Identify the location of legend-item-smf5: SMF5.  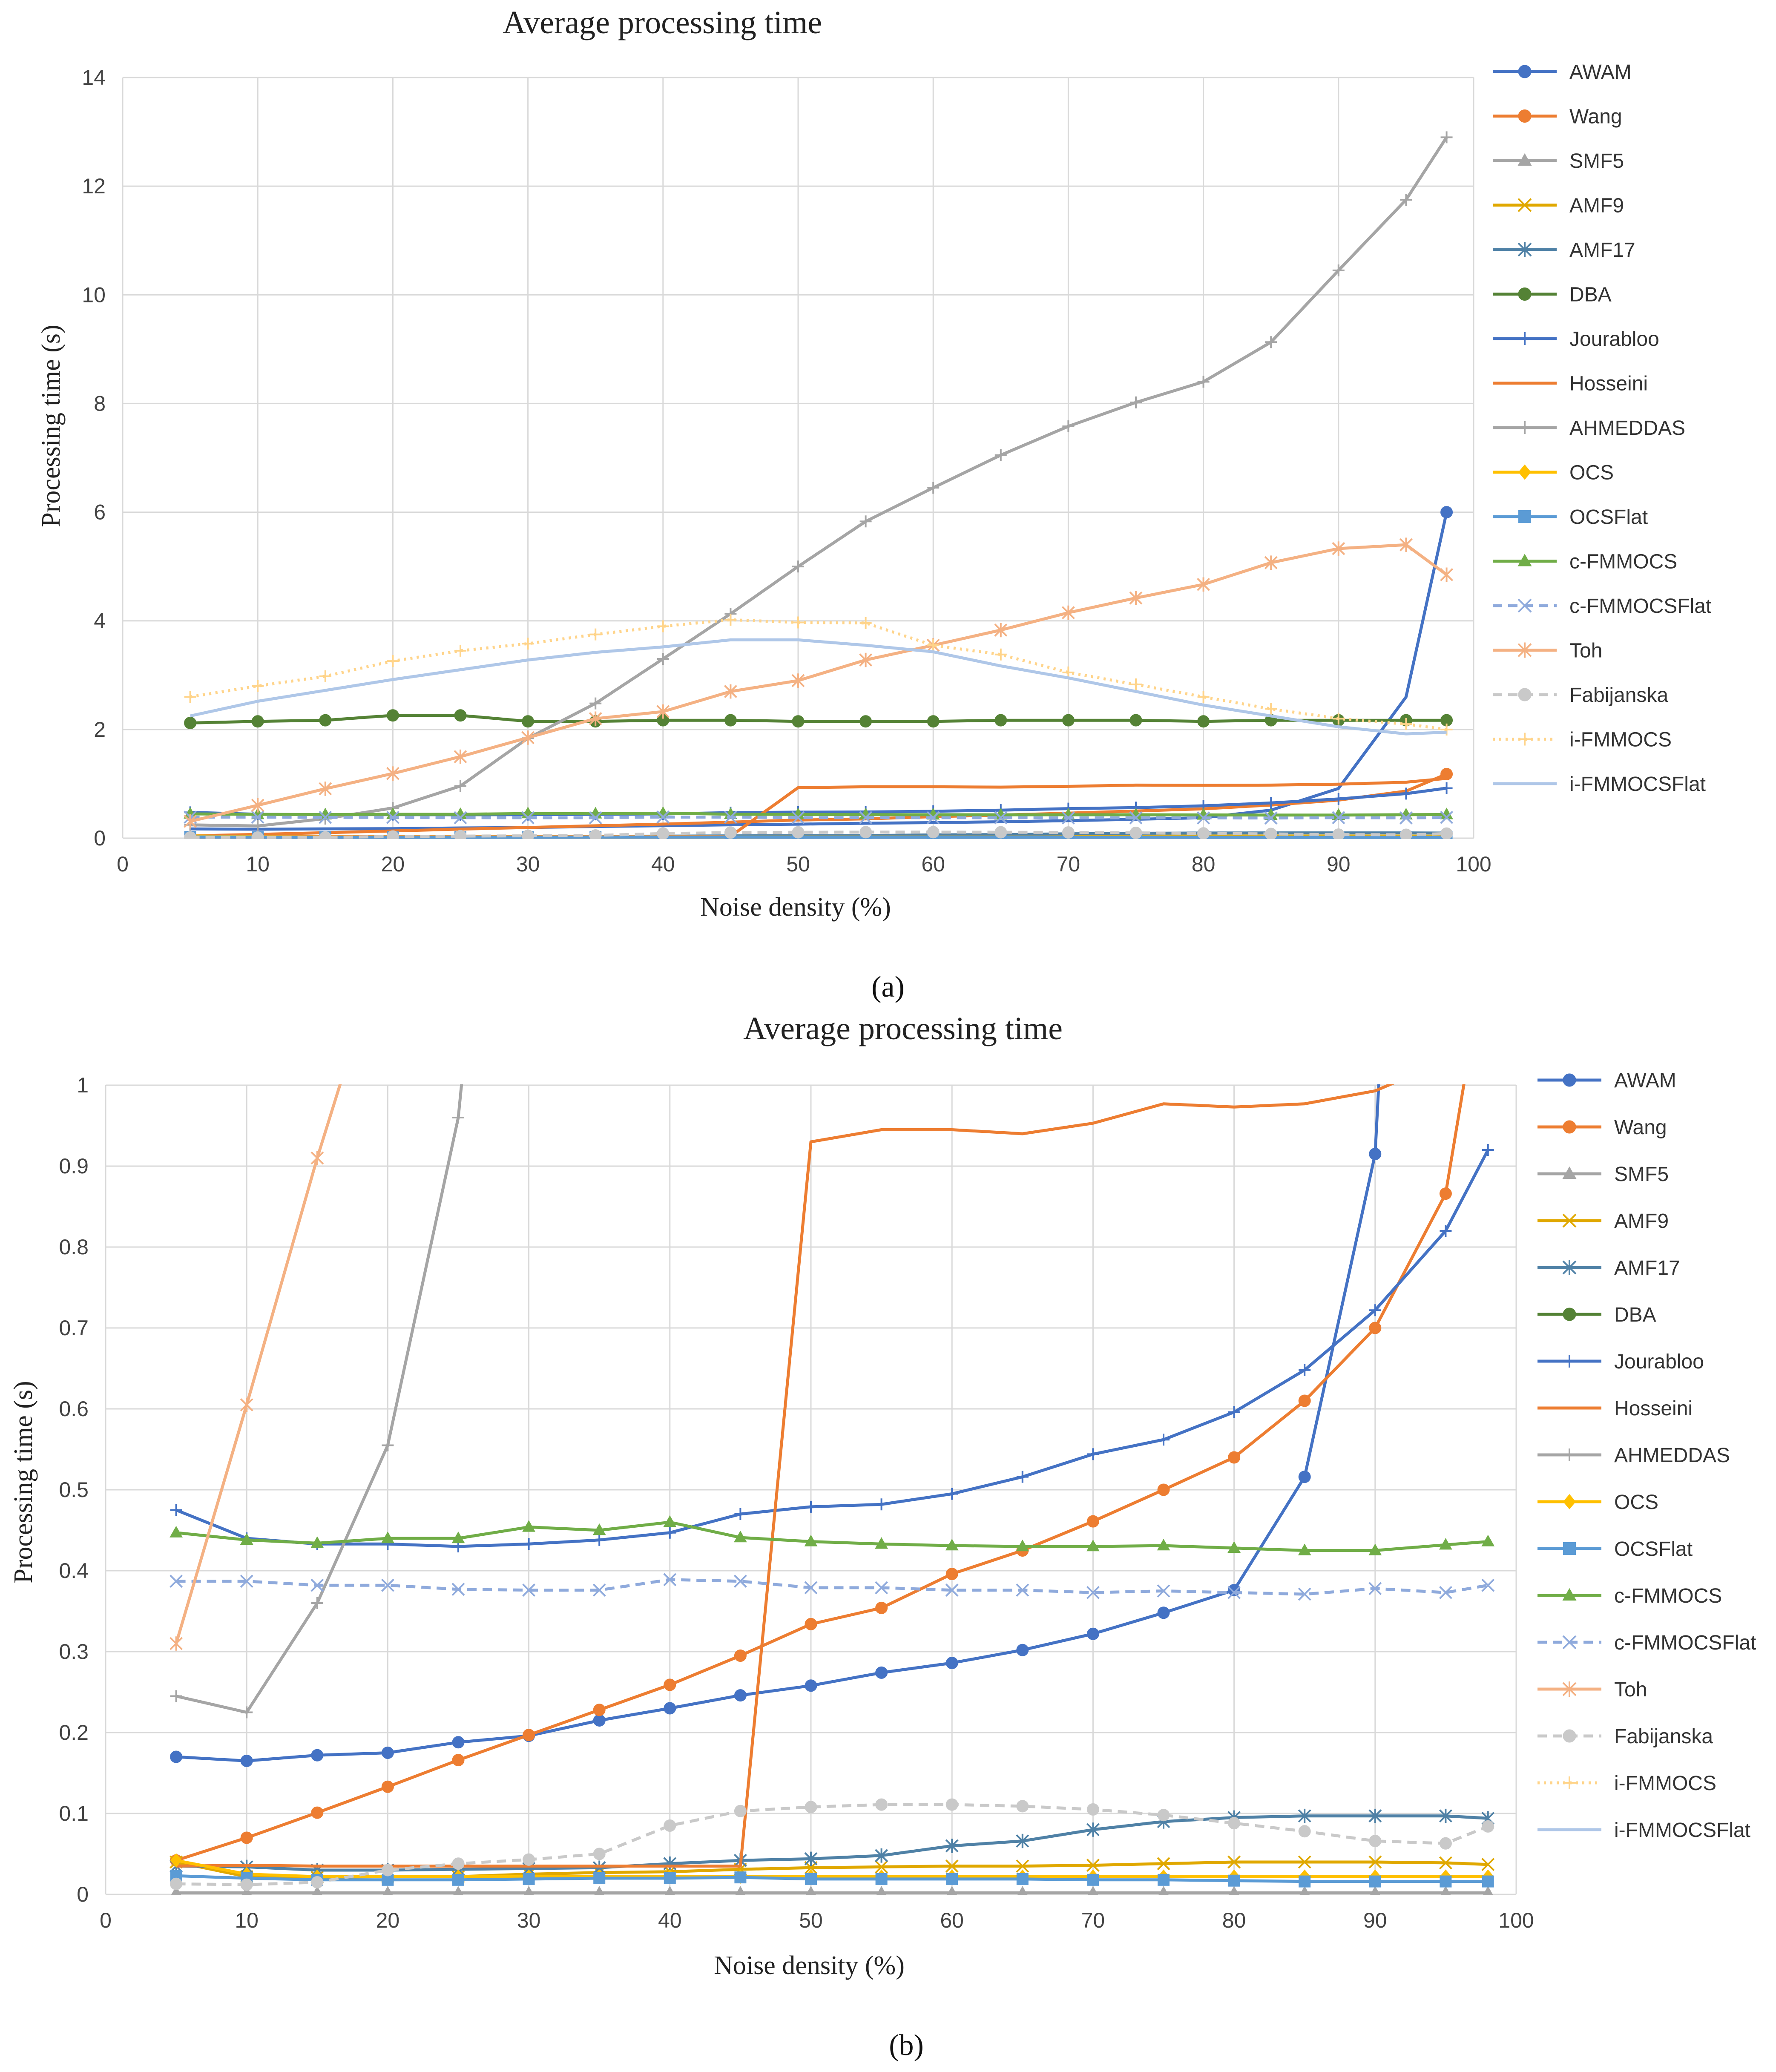
(1603, 1174).